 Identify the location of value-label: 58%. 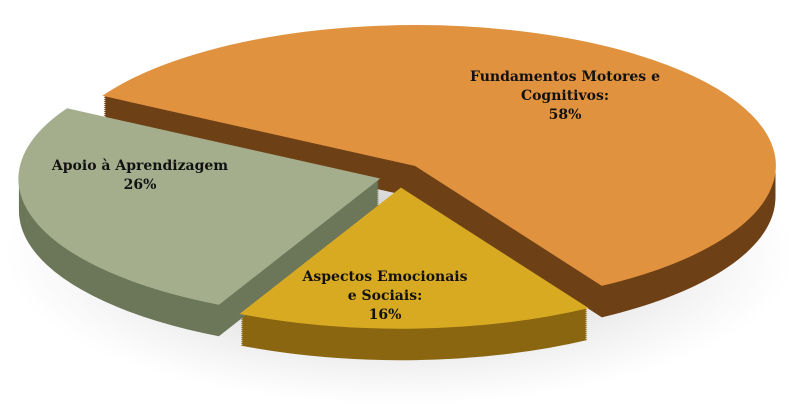
(565, 115).